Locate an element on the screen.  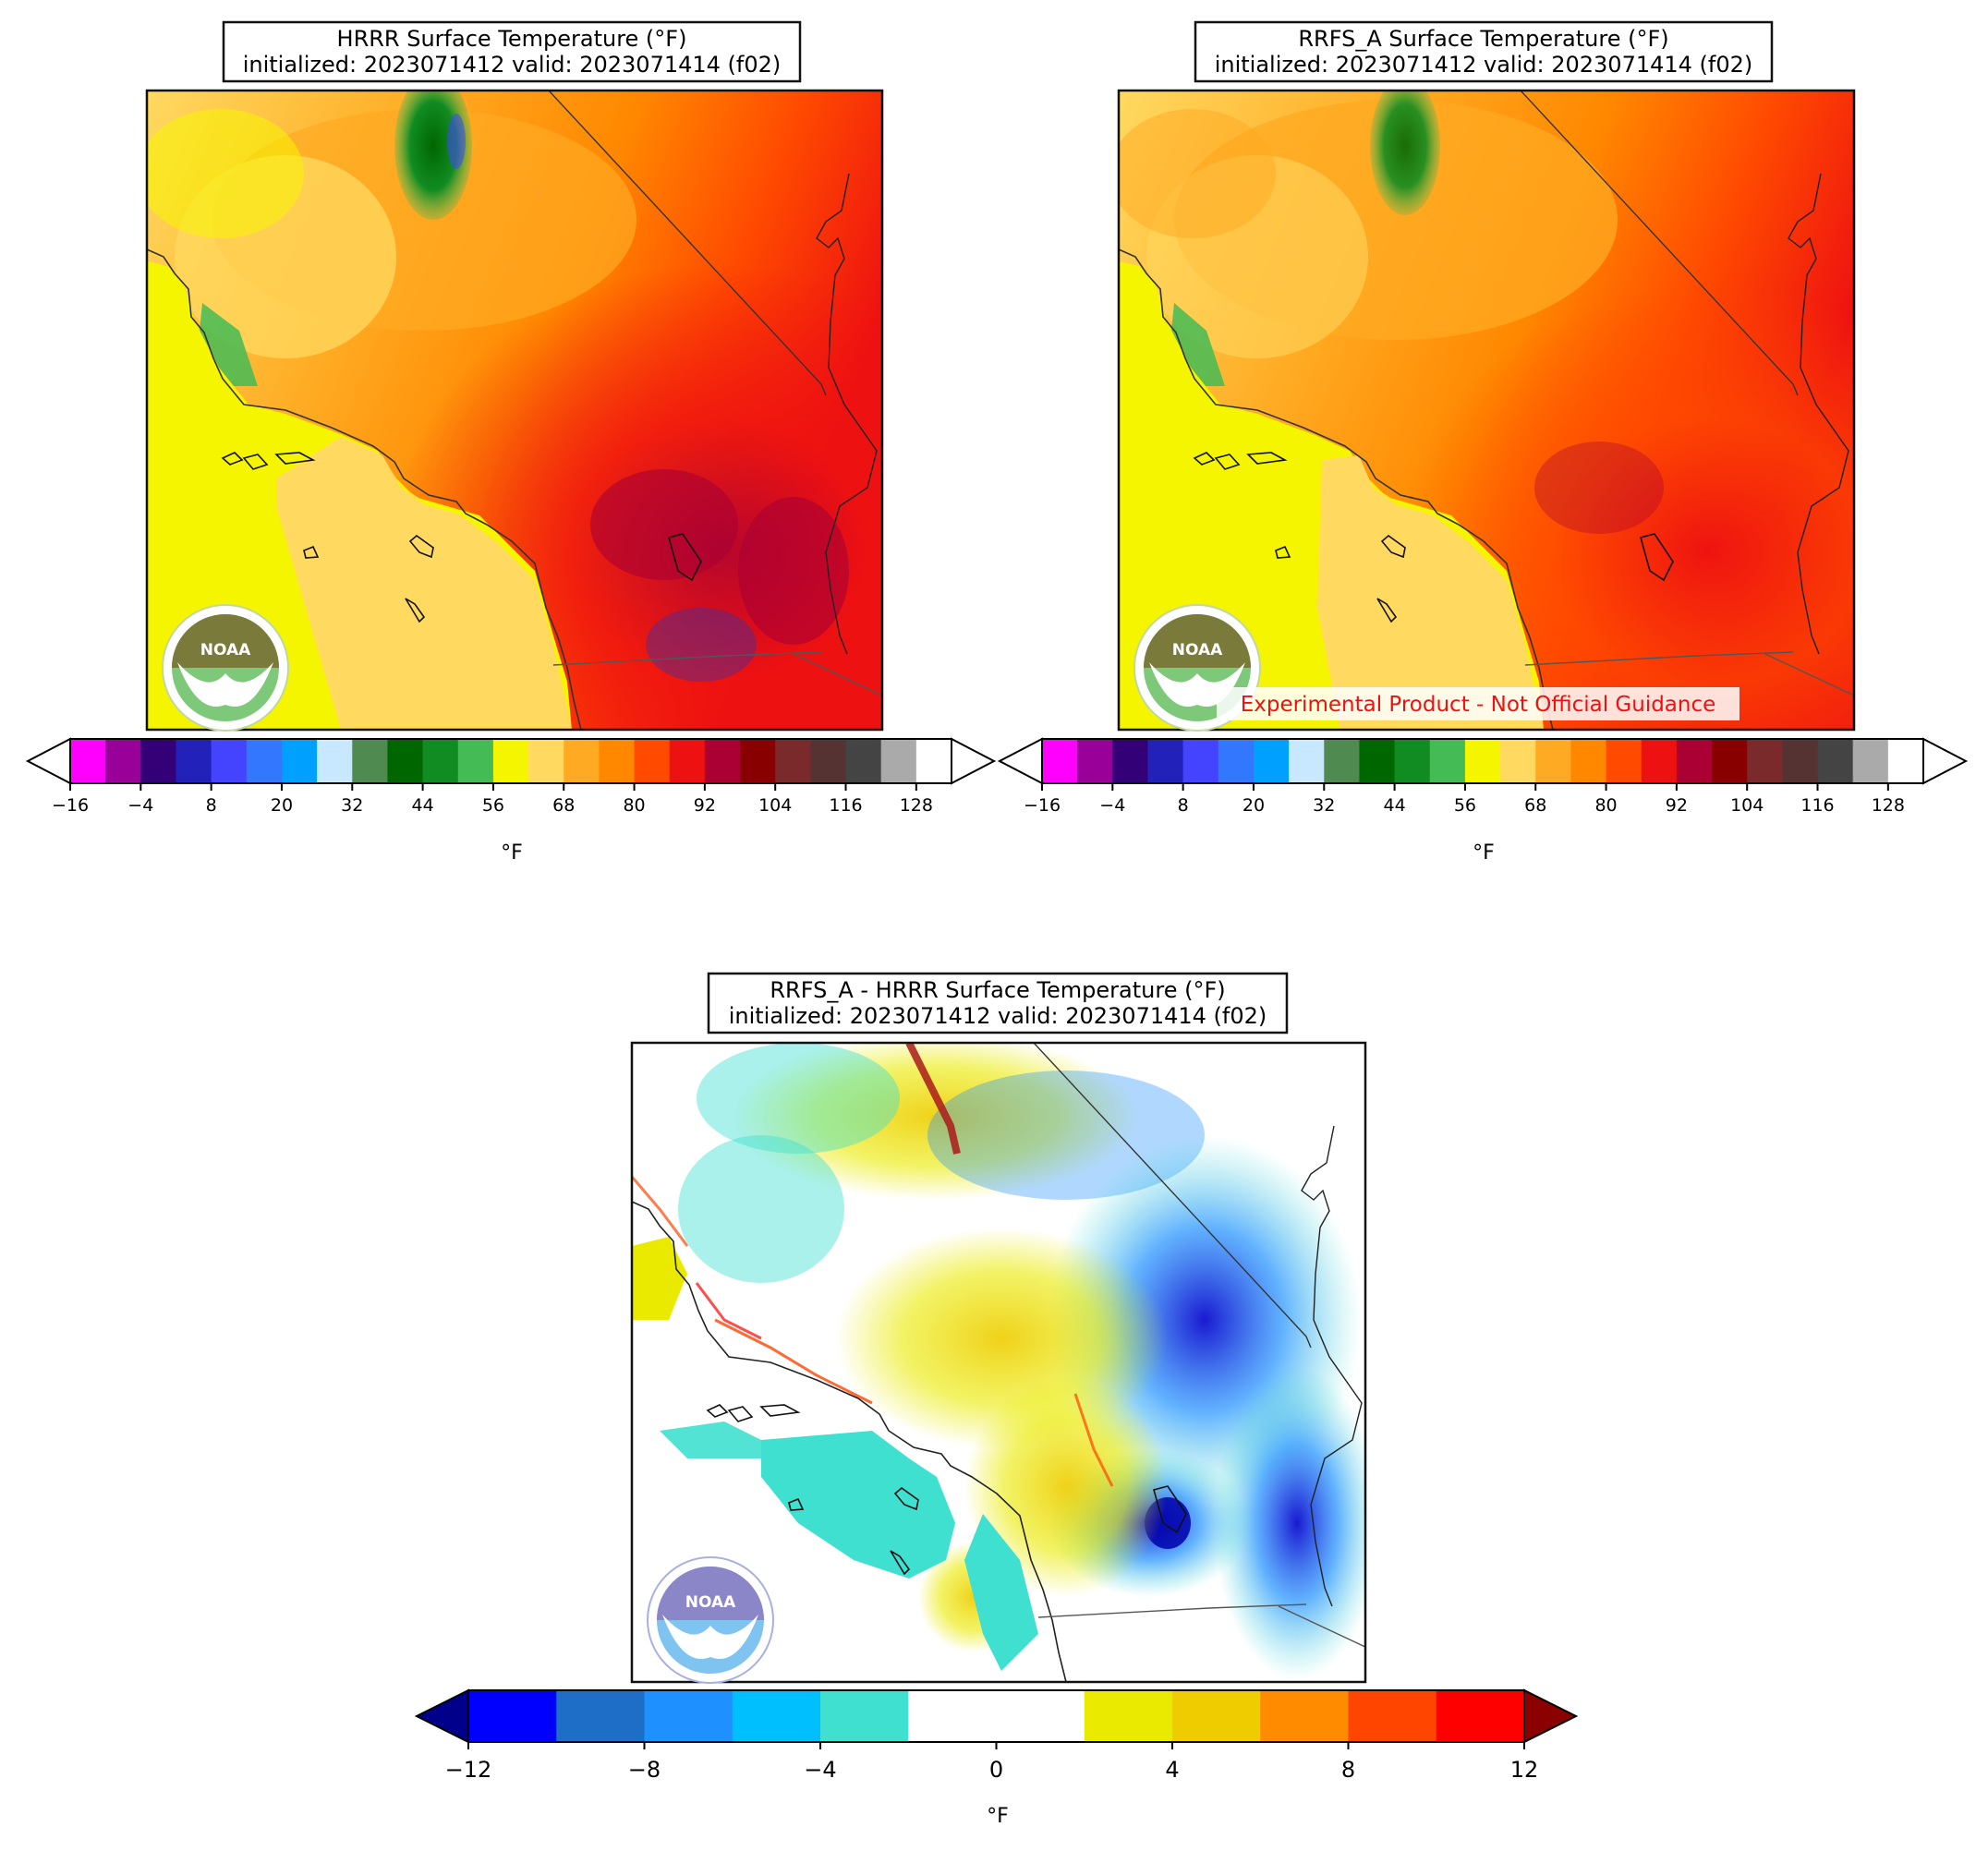
hrrr-colorbar-under-extend is located at coordinates (48, 761).